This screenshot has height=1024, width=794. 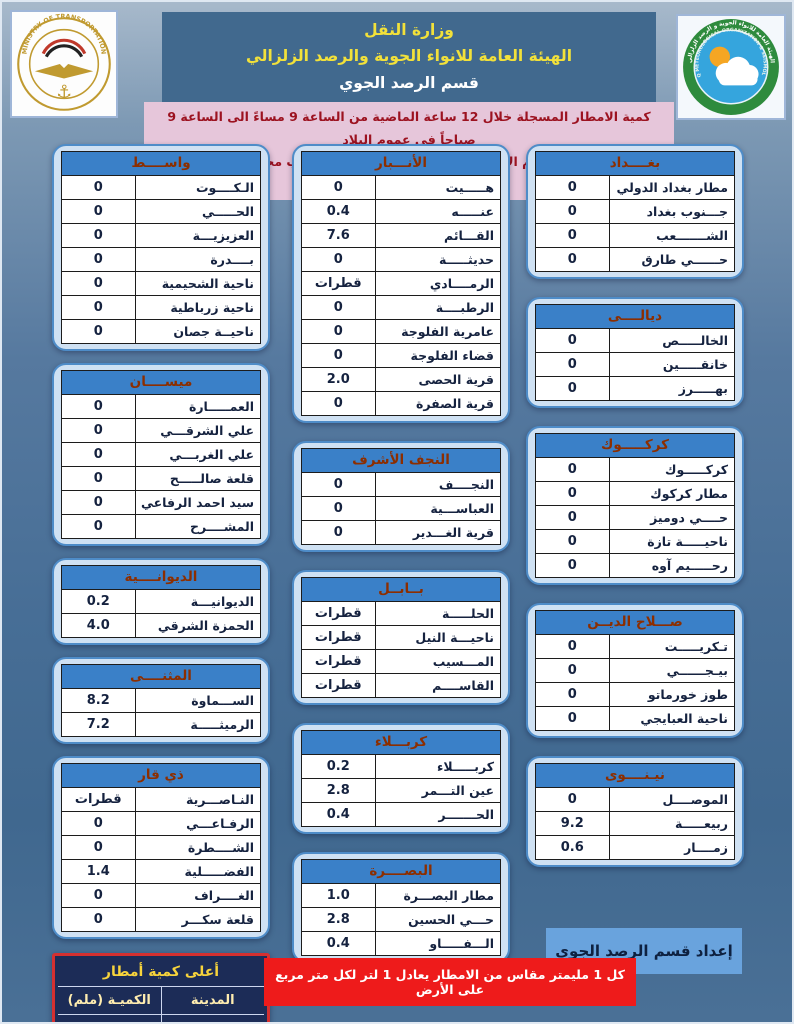 What do you see at coordinates (671, 340) in the screenshot?
I see `station-name: الخالـــــص` at bounding box center [671, 340].